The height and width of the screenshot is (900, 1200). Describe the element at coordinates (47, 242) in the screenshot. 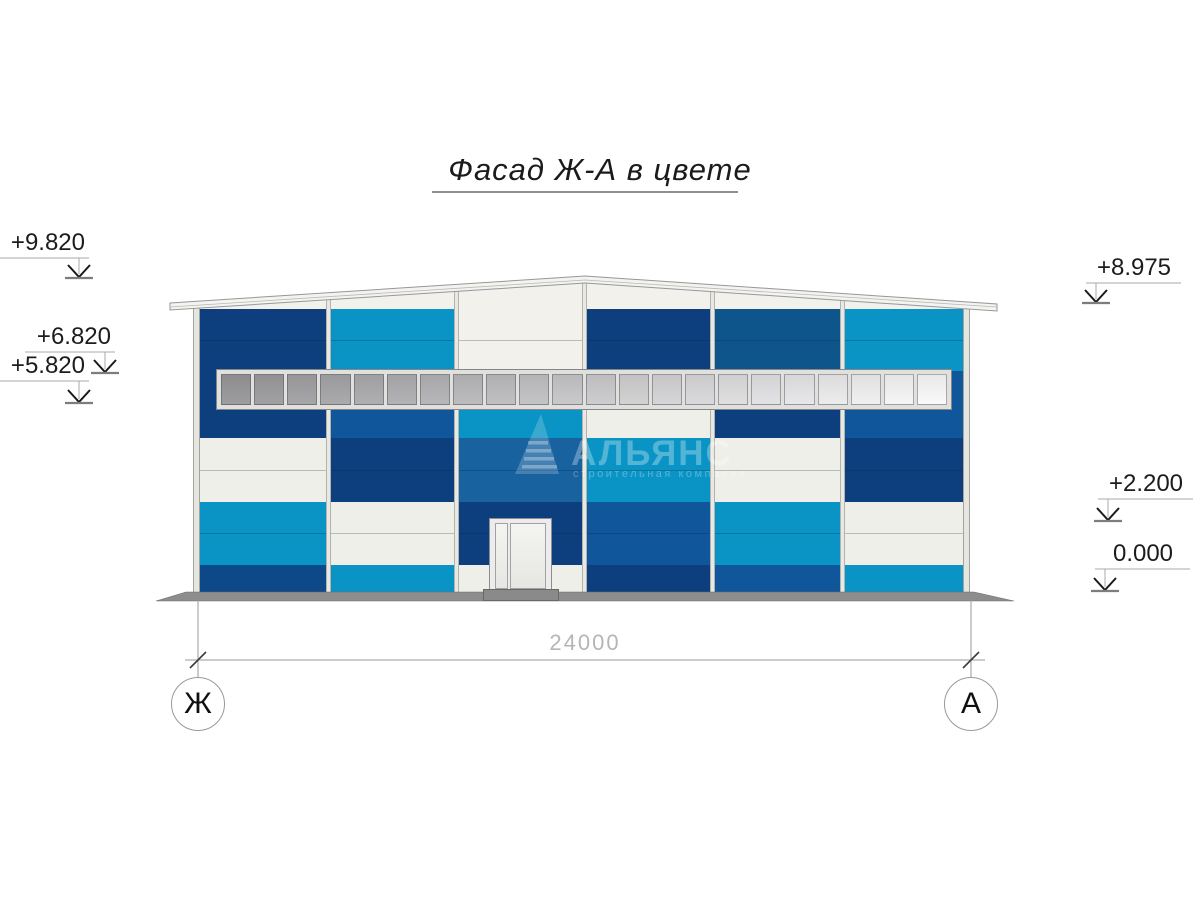

I see `elevation-label-left-0: +9.820` at that location.